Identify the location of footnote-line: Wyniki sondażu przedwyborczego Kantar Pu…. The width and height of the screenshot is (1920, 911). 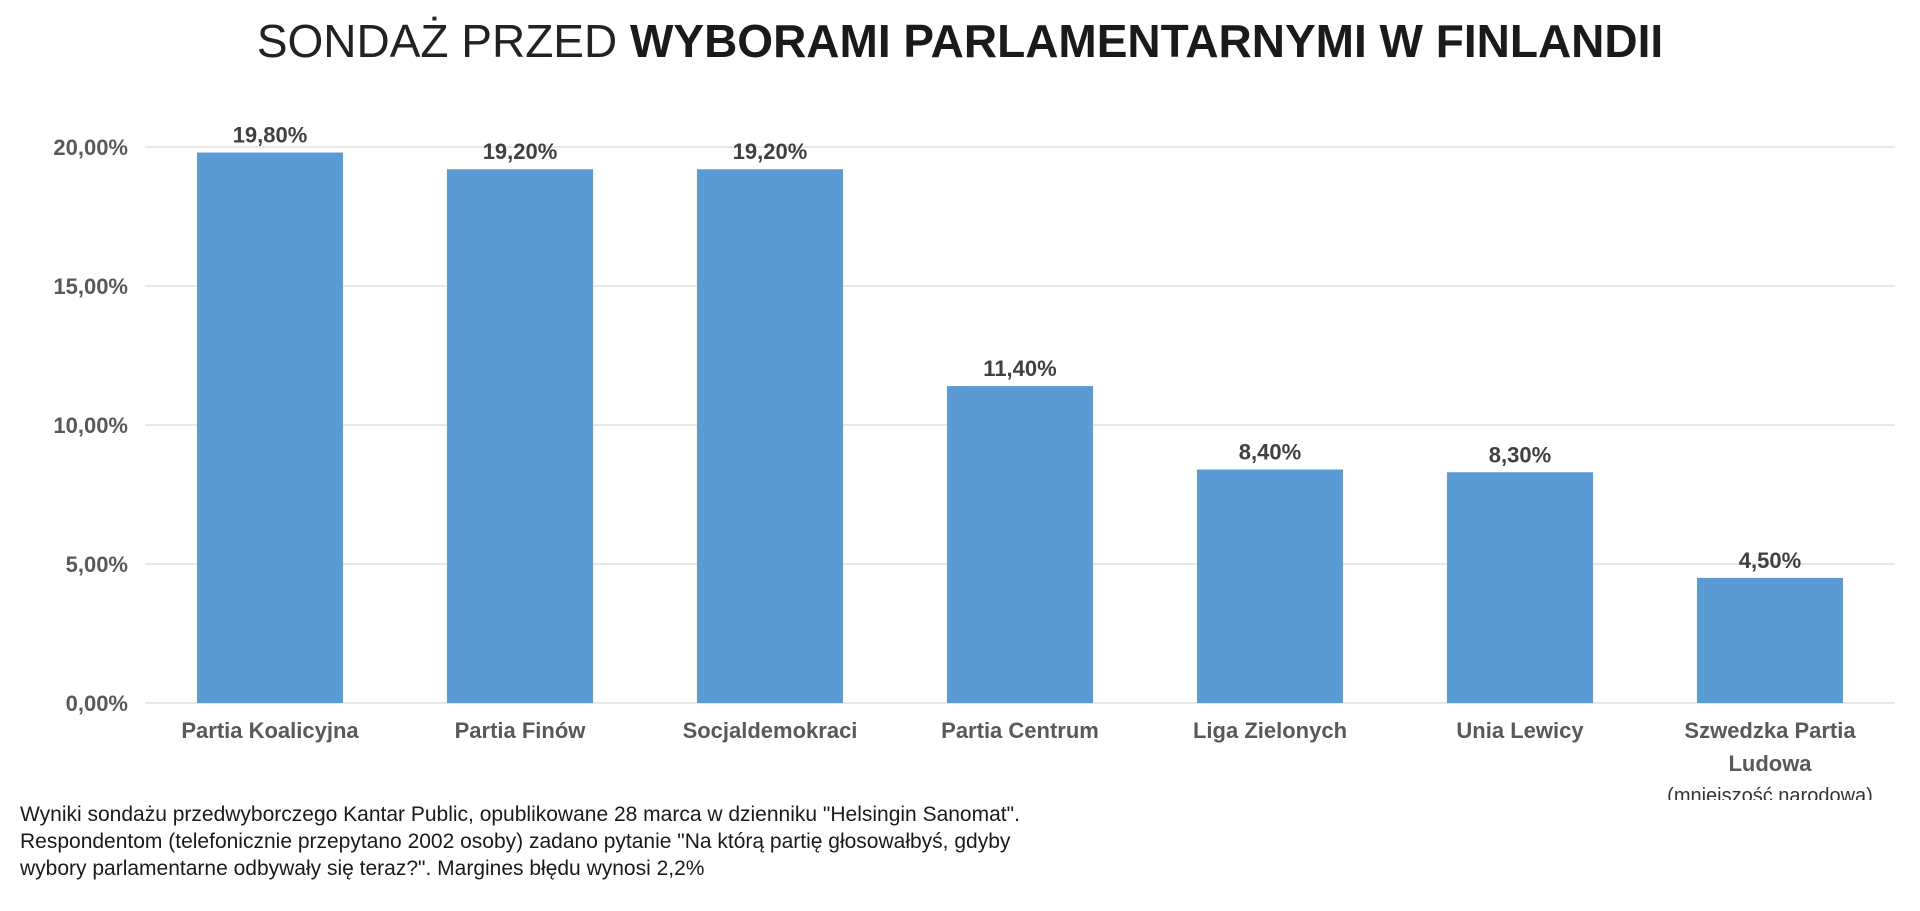
(520, 814).